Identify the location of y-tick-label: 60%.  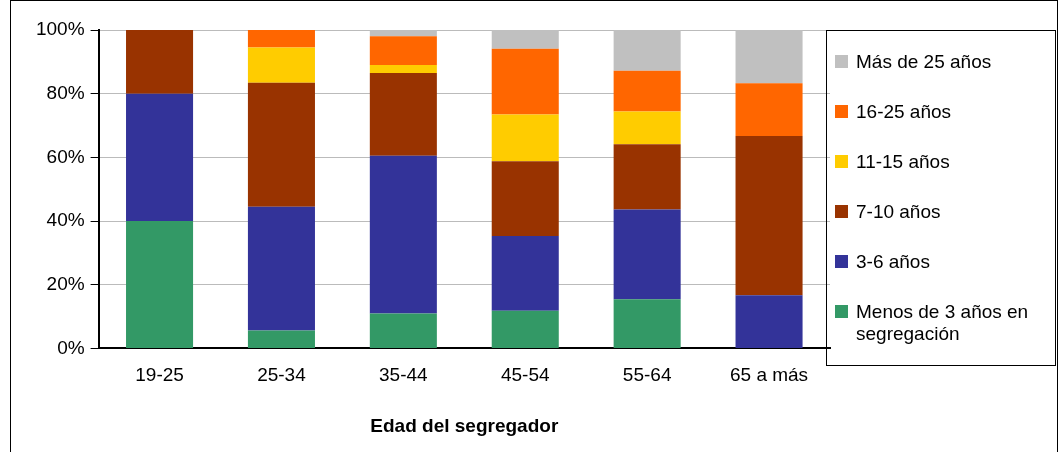
(65, 156).